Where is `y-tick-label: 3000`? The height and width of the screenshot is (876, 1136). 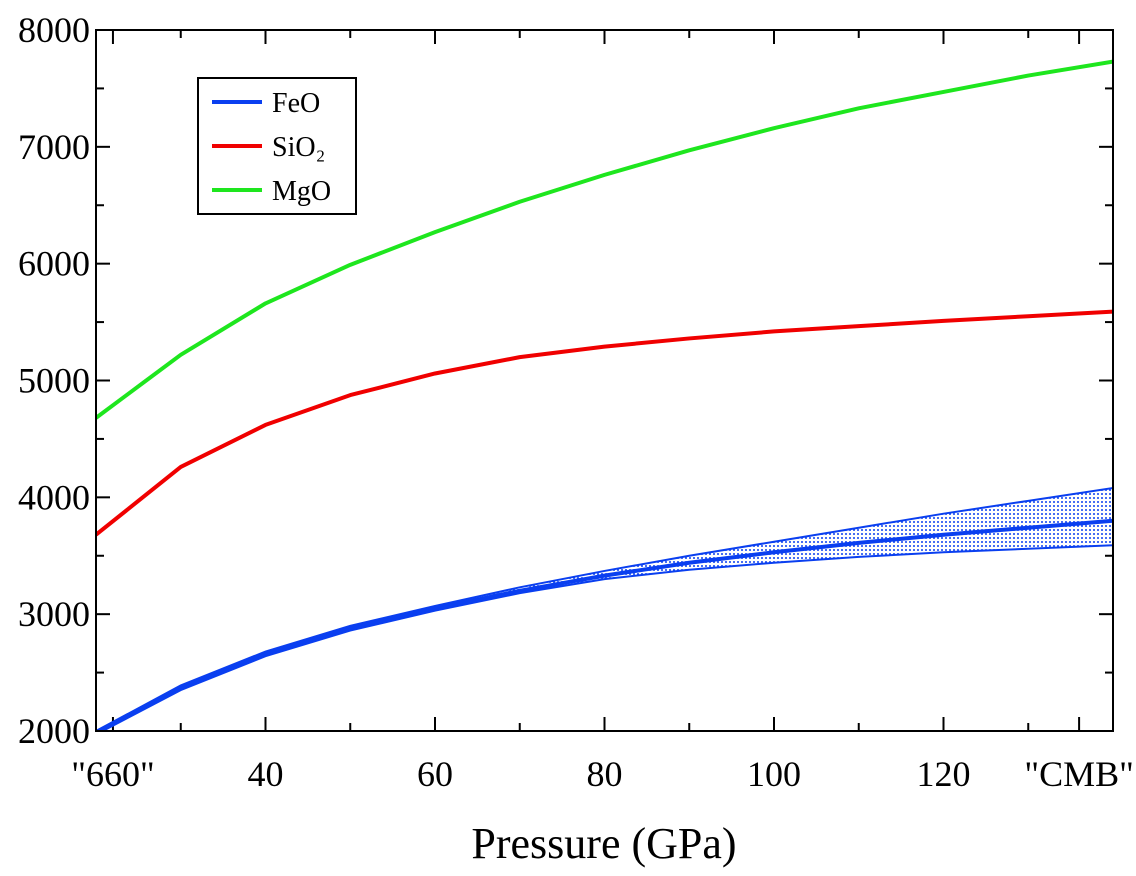 y-tick-label: 3000 is located at coordinates (54, 614).